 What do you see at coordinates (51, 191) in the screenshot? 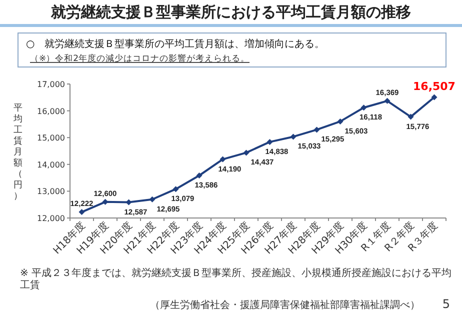
I see `y-tick-label: 13,000` at bounding box center [51, 191].